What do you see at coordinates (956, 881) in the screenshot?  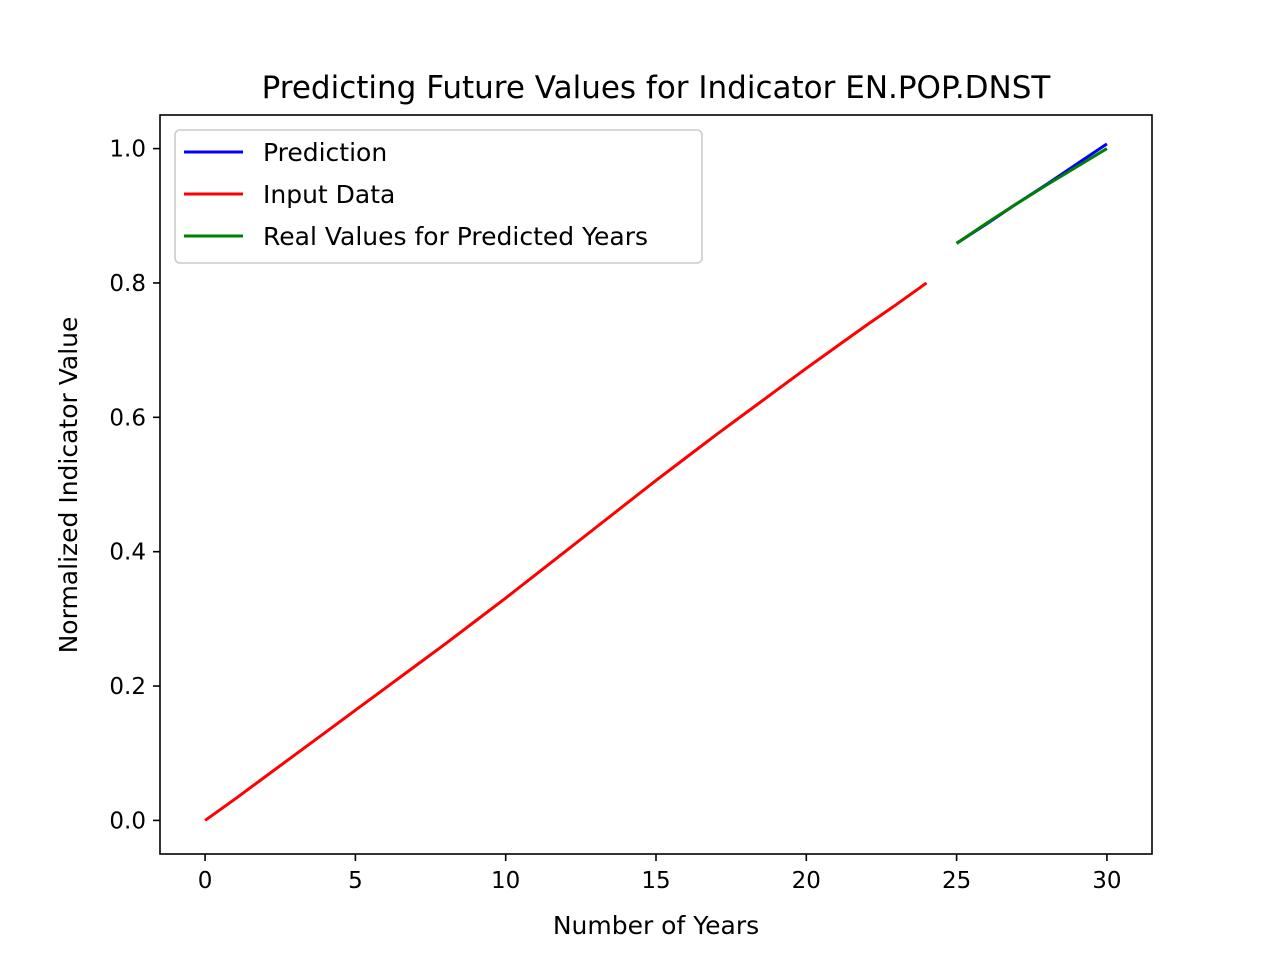 I see `x-tick-label: 25` at bounding box center [956, 881].